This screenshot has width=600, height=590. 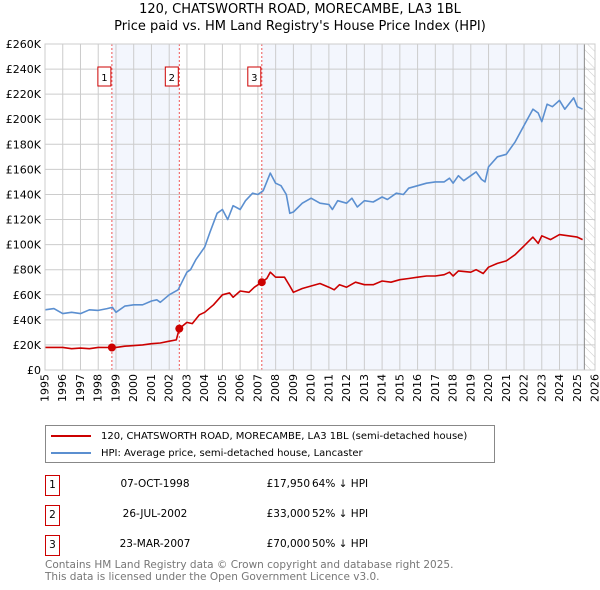 I want to click on sale-row: 2 26-JUL-2002 £33,000 52% ↓ HPI, so click(x=270, y=515).